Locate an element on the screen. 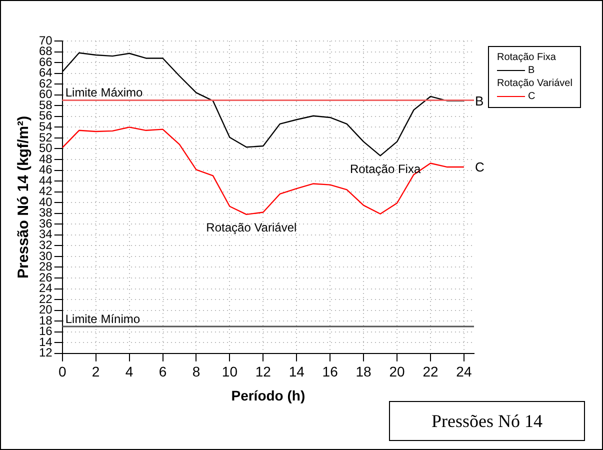  x-tick-label: 20 is located at coordinates (397, 372).